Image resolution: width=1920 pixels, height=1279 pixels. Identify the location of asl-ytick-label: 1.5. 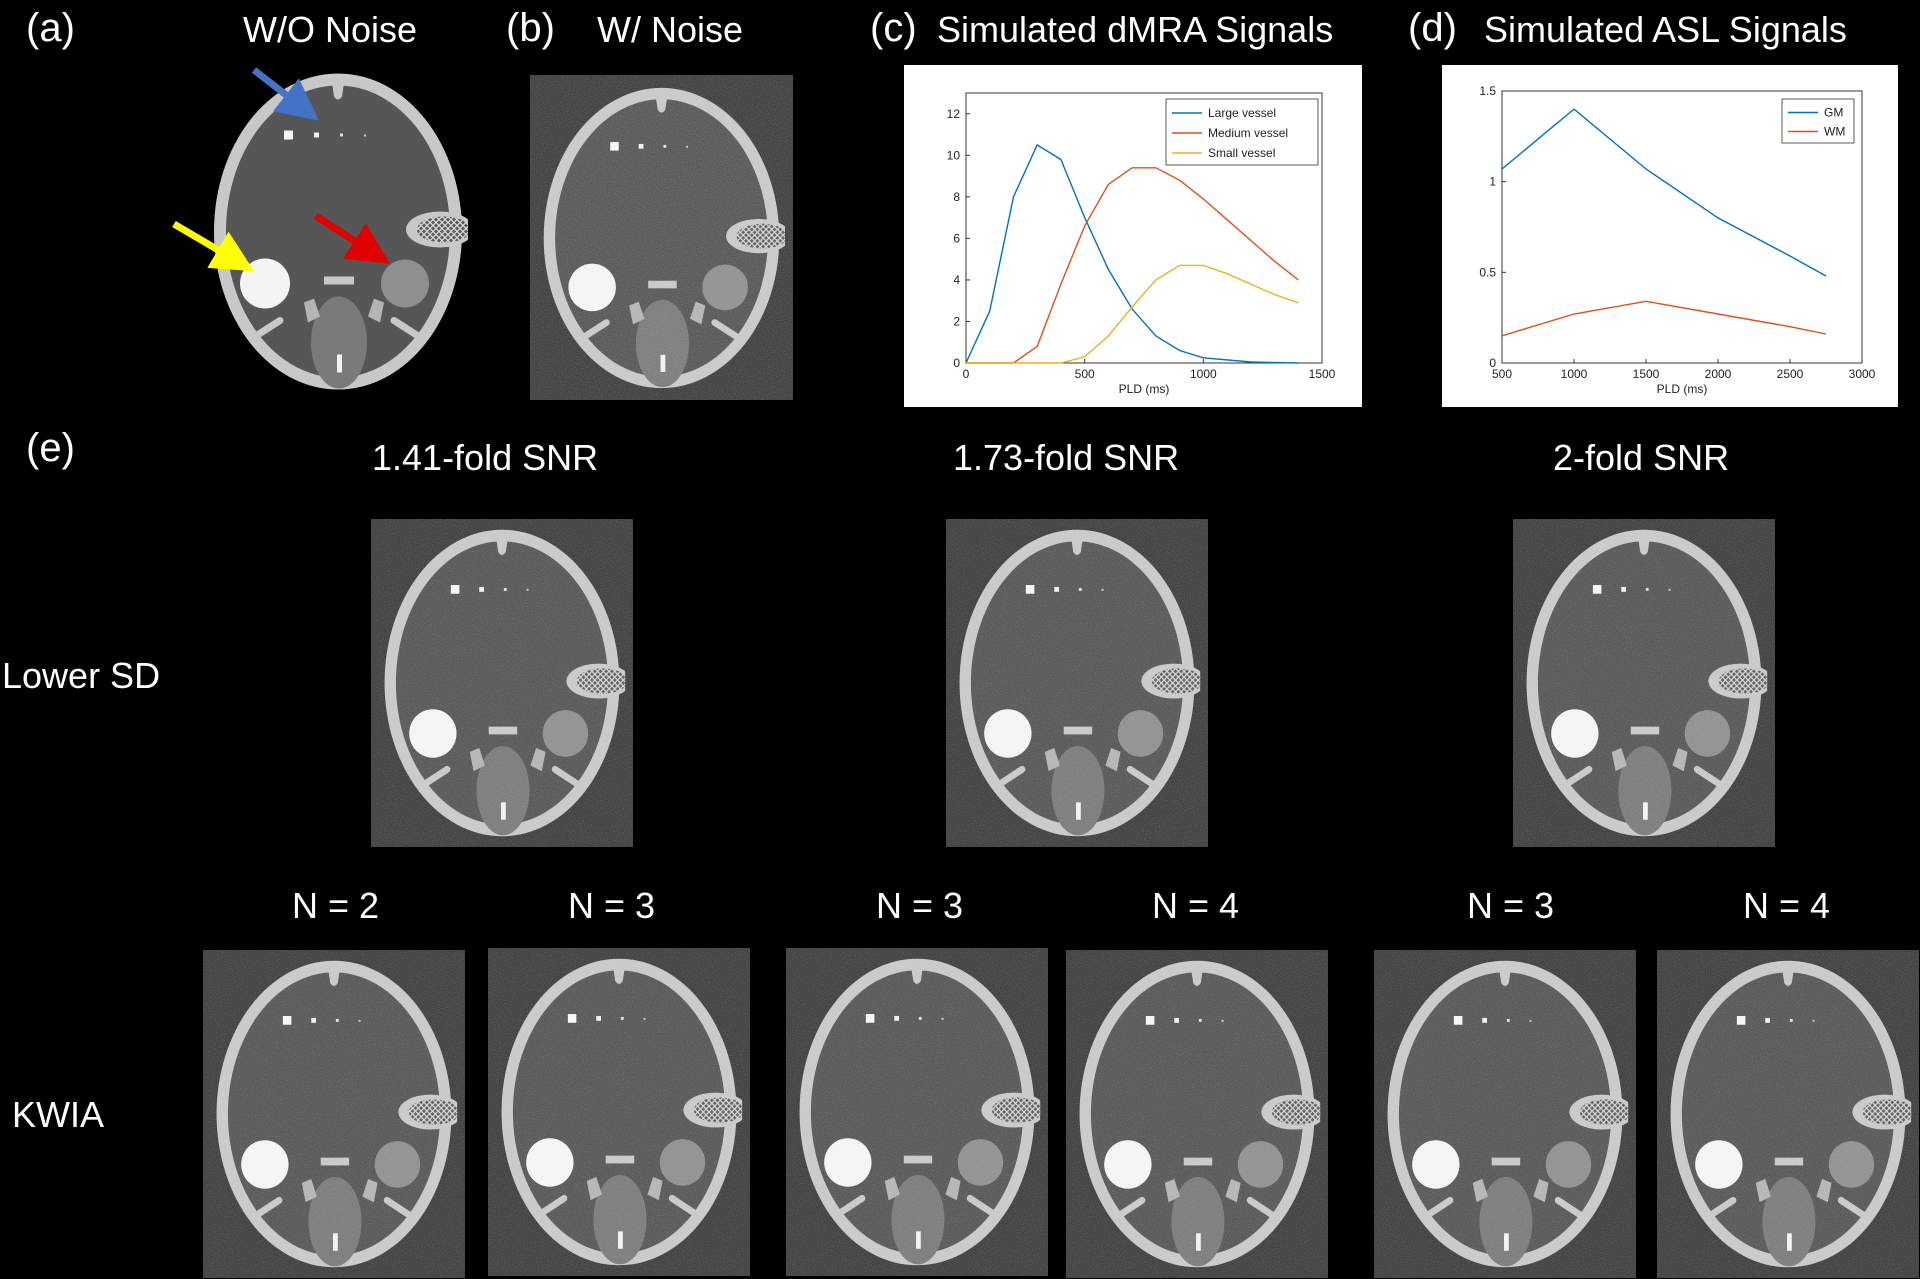
(1487, 91).